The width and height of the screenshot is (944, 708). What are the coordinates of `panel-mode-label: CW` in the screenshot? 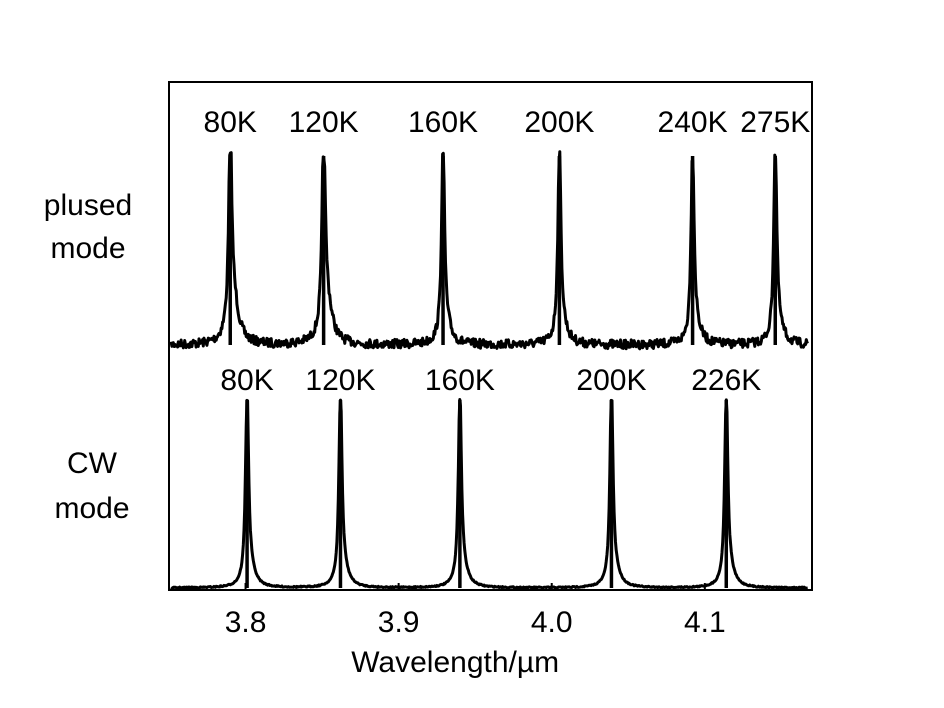 It's located at (92, 463).